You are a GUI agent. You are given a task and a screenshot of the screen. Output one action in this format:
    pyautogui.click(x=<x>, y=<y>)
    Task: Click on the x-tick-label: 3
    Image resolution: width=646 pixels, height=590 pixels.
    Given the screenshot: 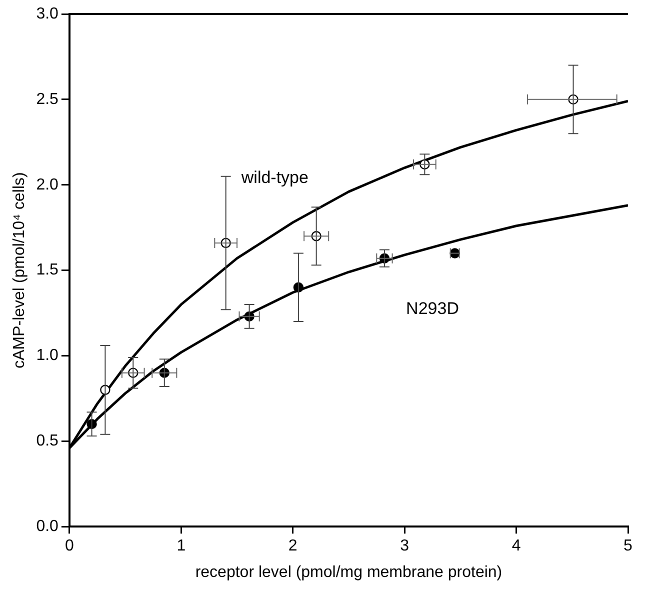 What is the action you would take?
    pyautogui.click(x=405, y=546)
    